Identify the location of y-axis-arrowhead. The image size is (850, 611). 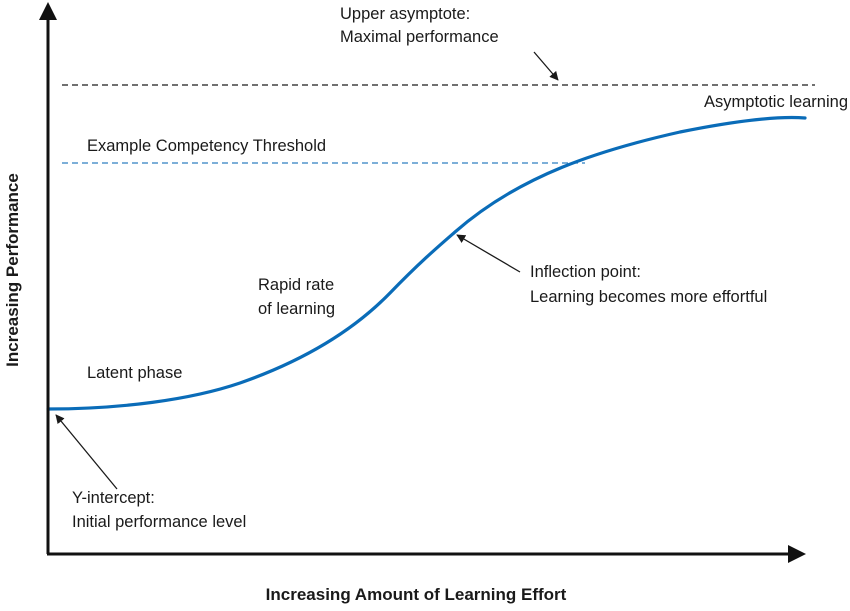
(48, 11).